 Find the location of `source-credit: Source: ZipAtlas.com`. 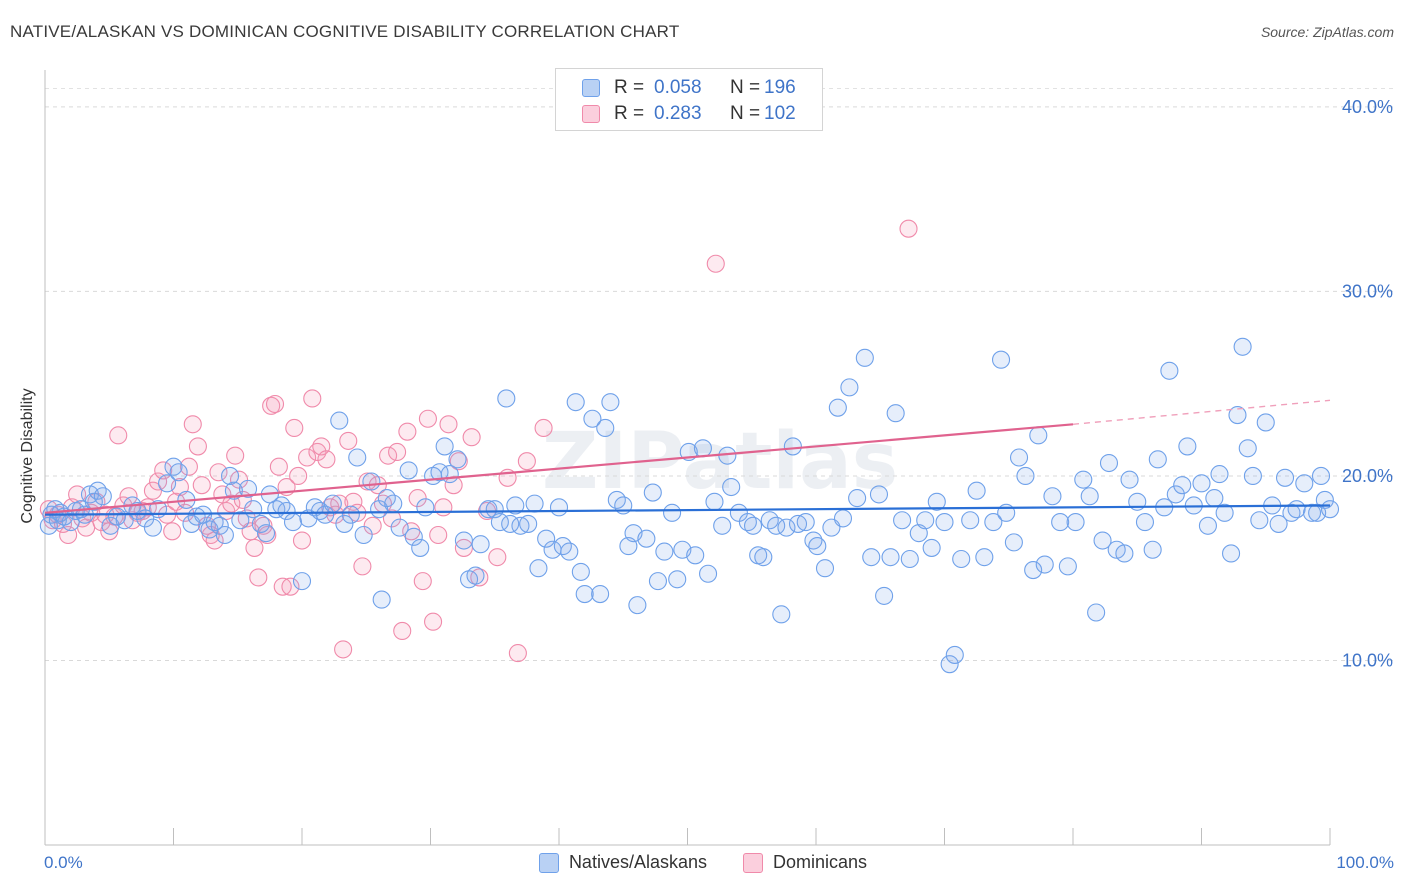

source-credit: Source: ZipAtlas.com is located at coordinates (1327, 32).